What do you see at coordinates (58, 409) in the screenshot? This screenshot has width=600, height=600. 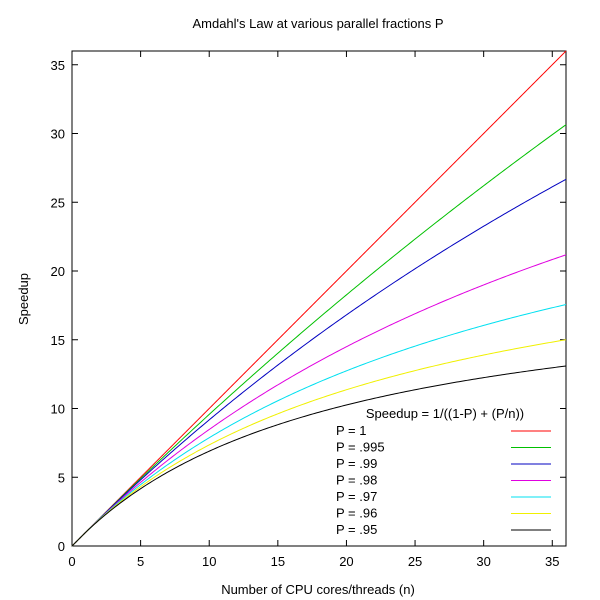 I see `y-tick-label: 10` at bounding box center [58, 409].